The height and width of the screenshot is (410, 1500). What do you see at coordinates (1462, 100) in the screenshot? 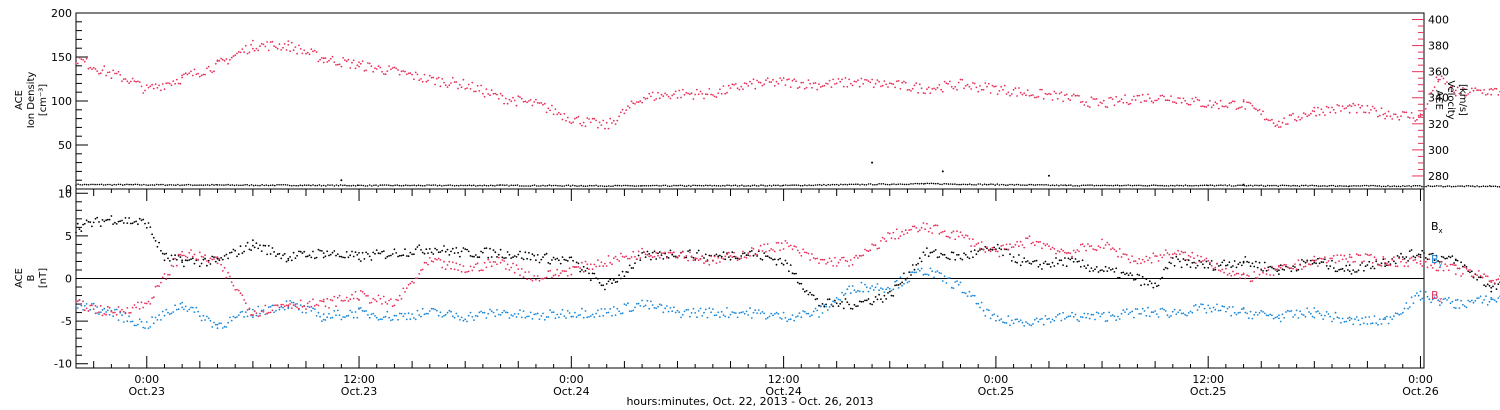
I see `top-right-ylabel-line3: [km/s]` at bounding box center [1462, 100].